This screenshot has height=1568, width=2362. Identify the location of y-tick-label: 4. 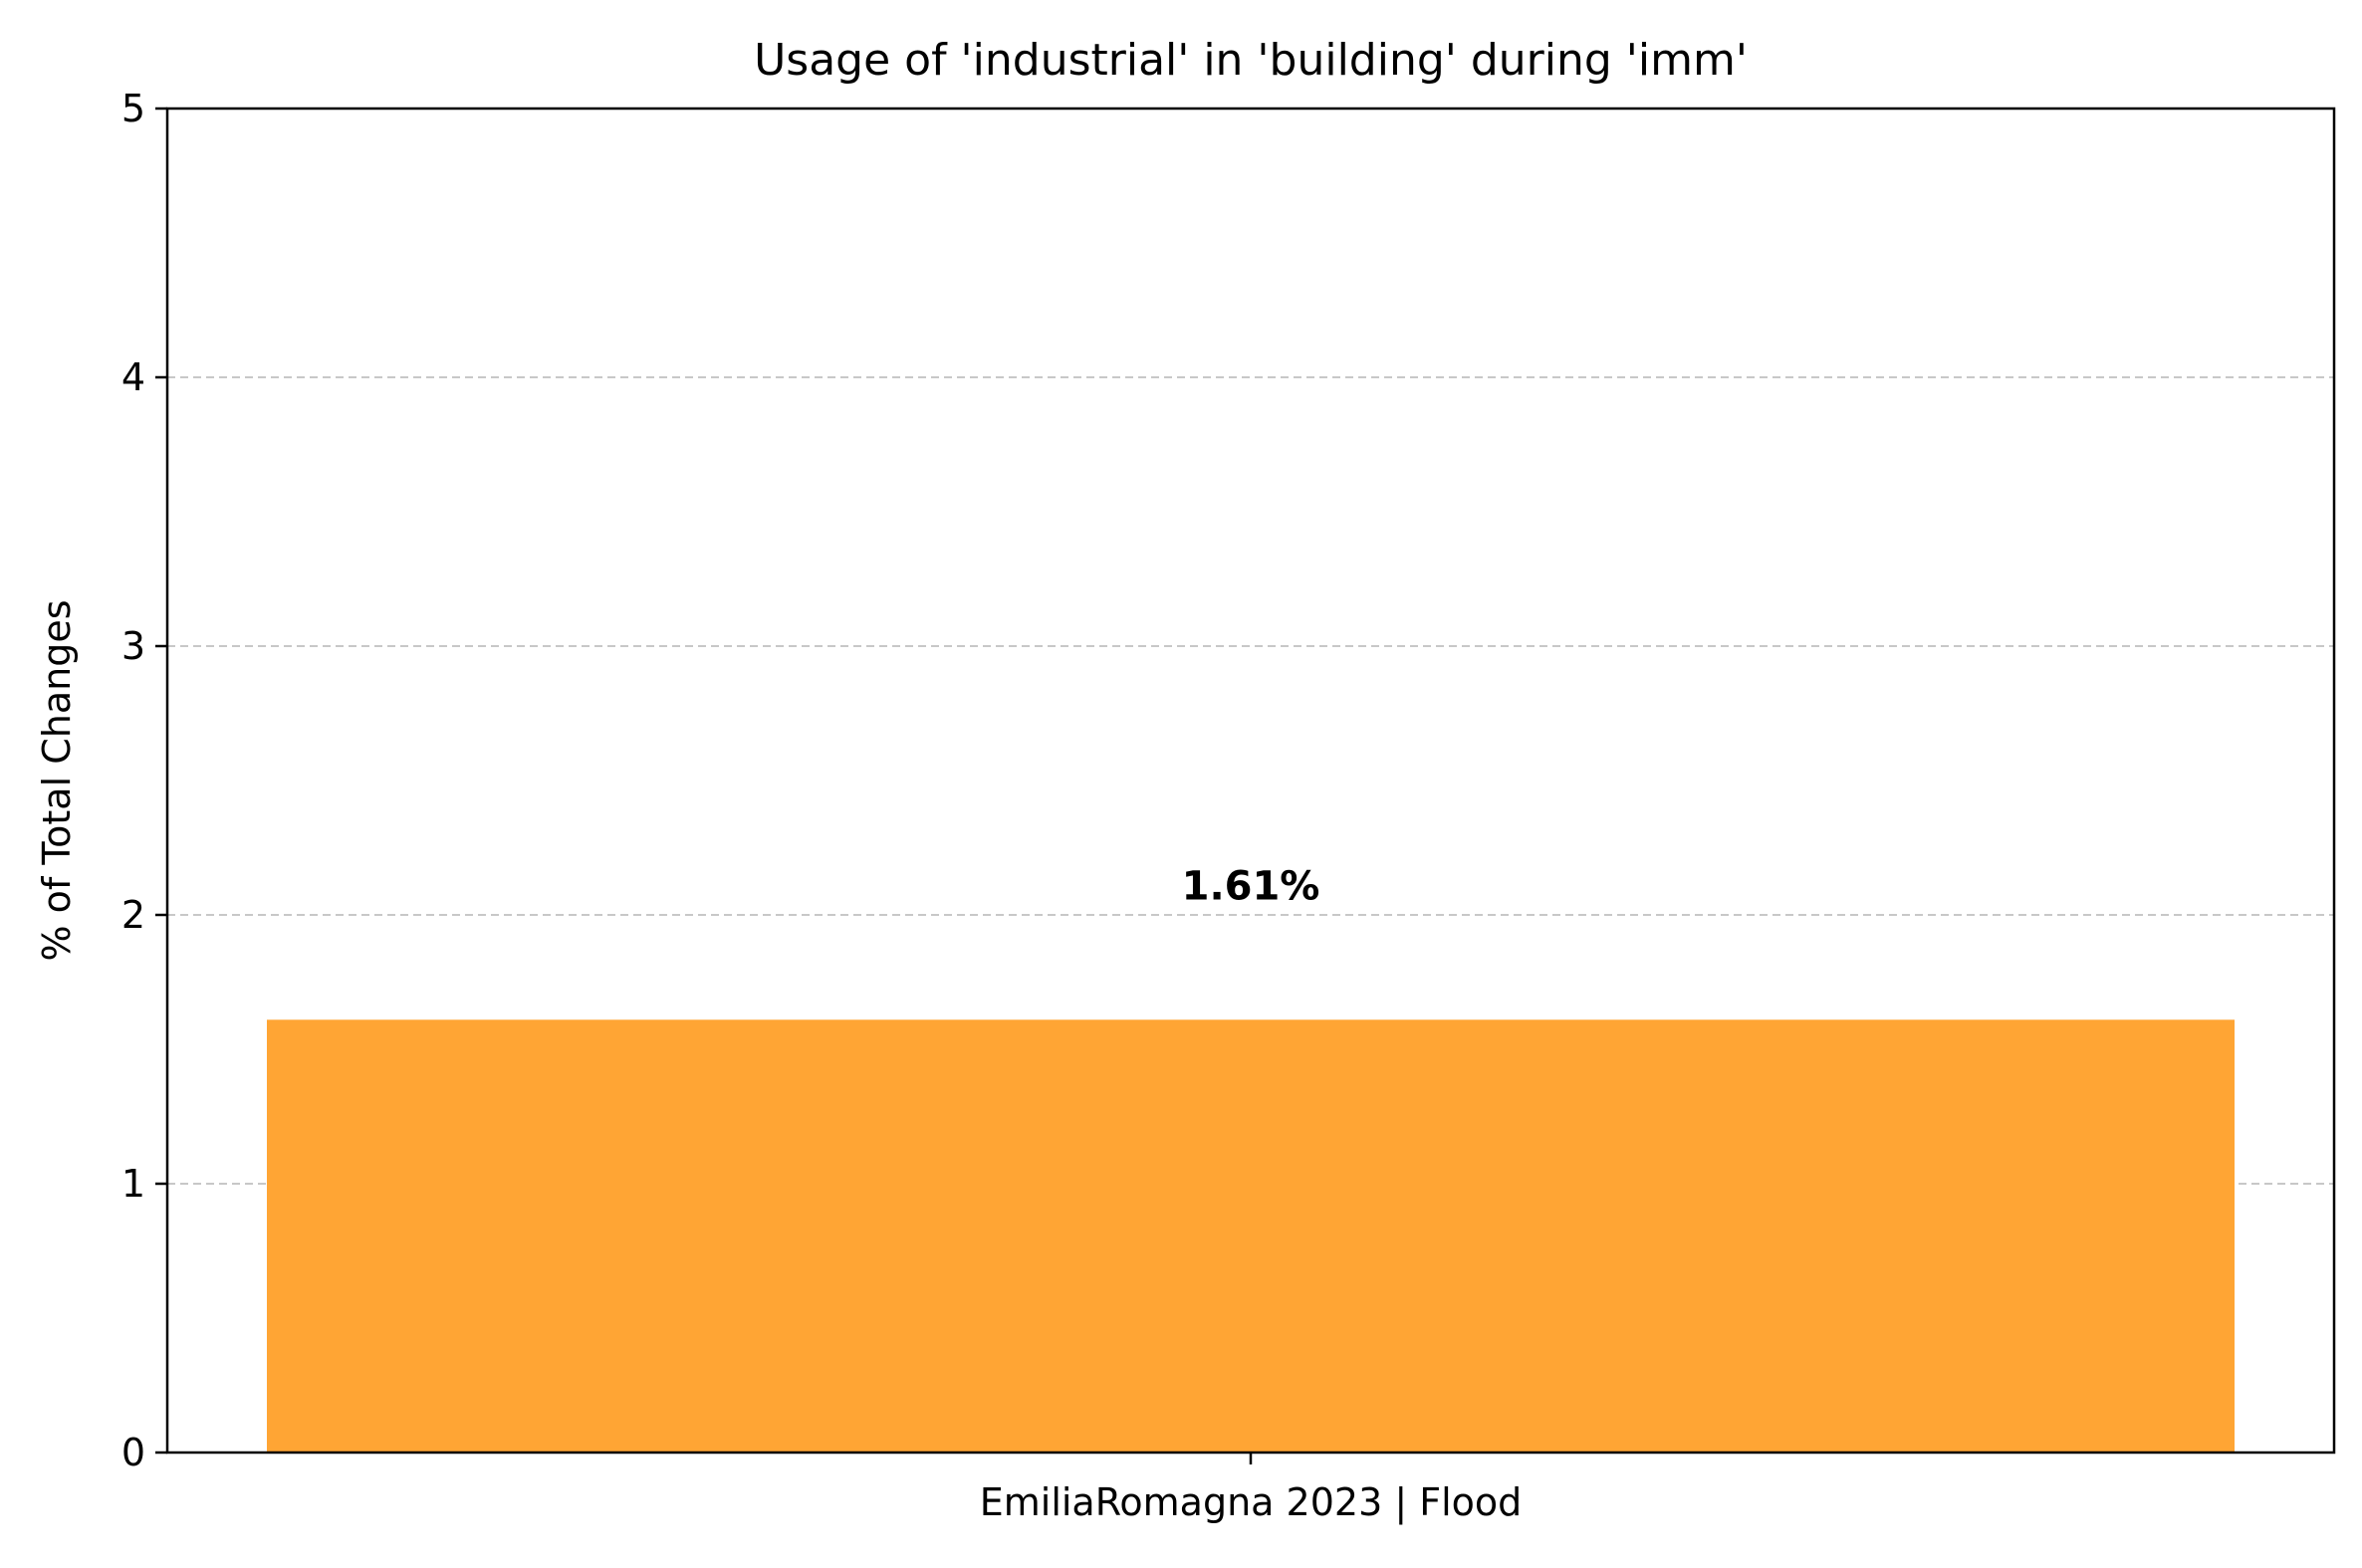
(133, 377).